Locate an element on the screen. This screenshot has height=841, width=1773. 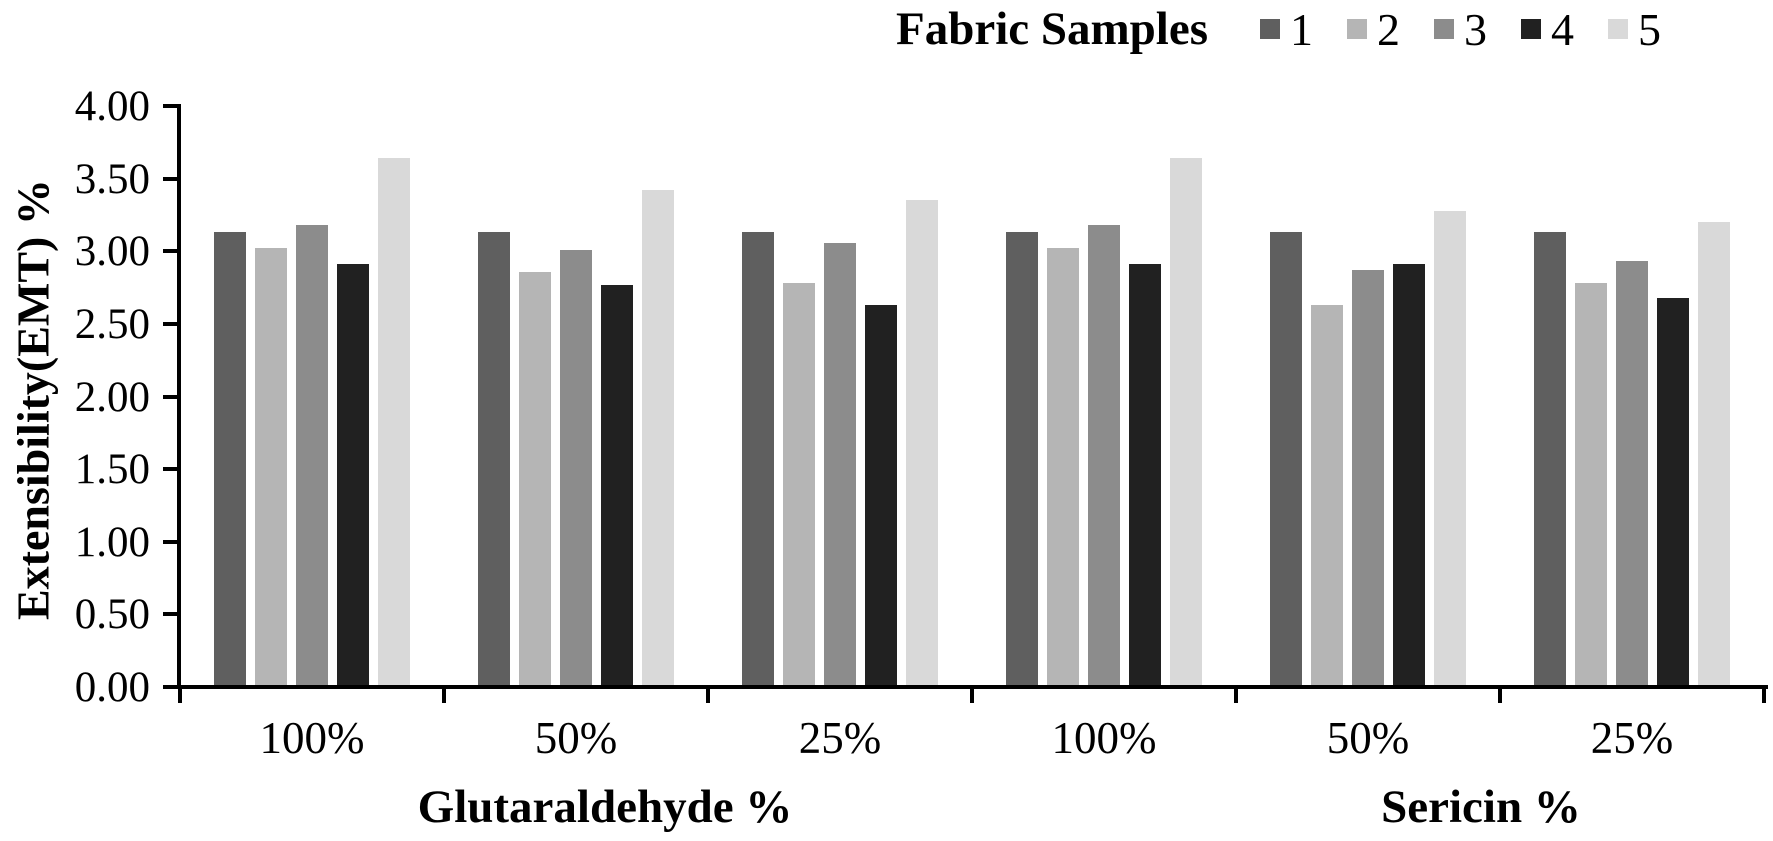
legend-item: 5 is located at coordinates (1634, 29).